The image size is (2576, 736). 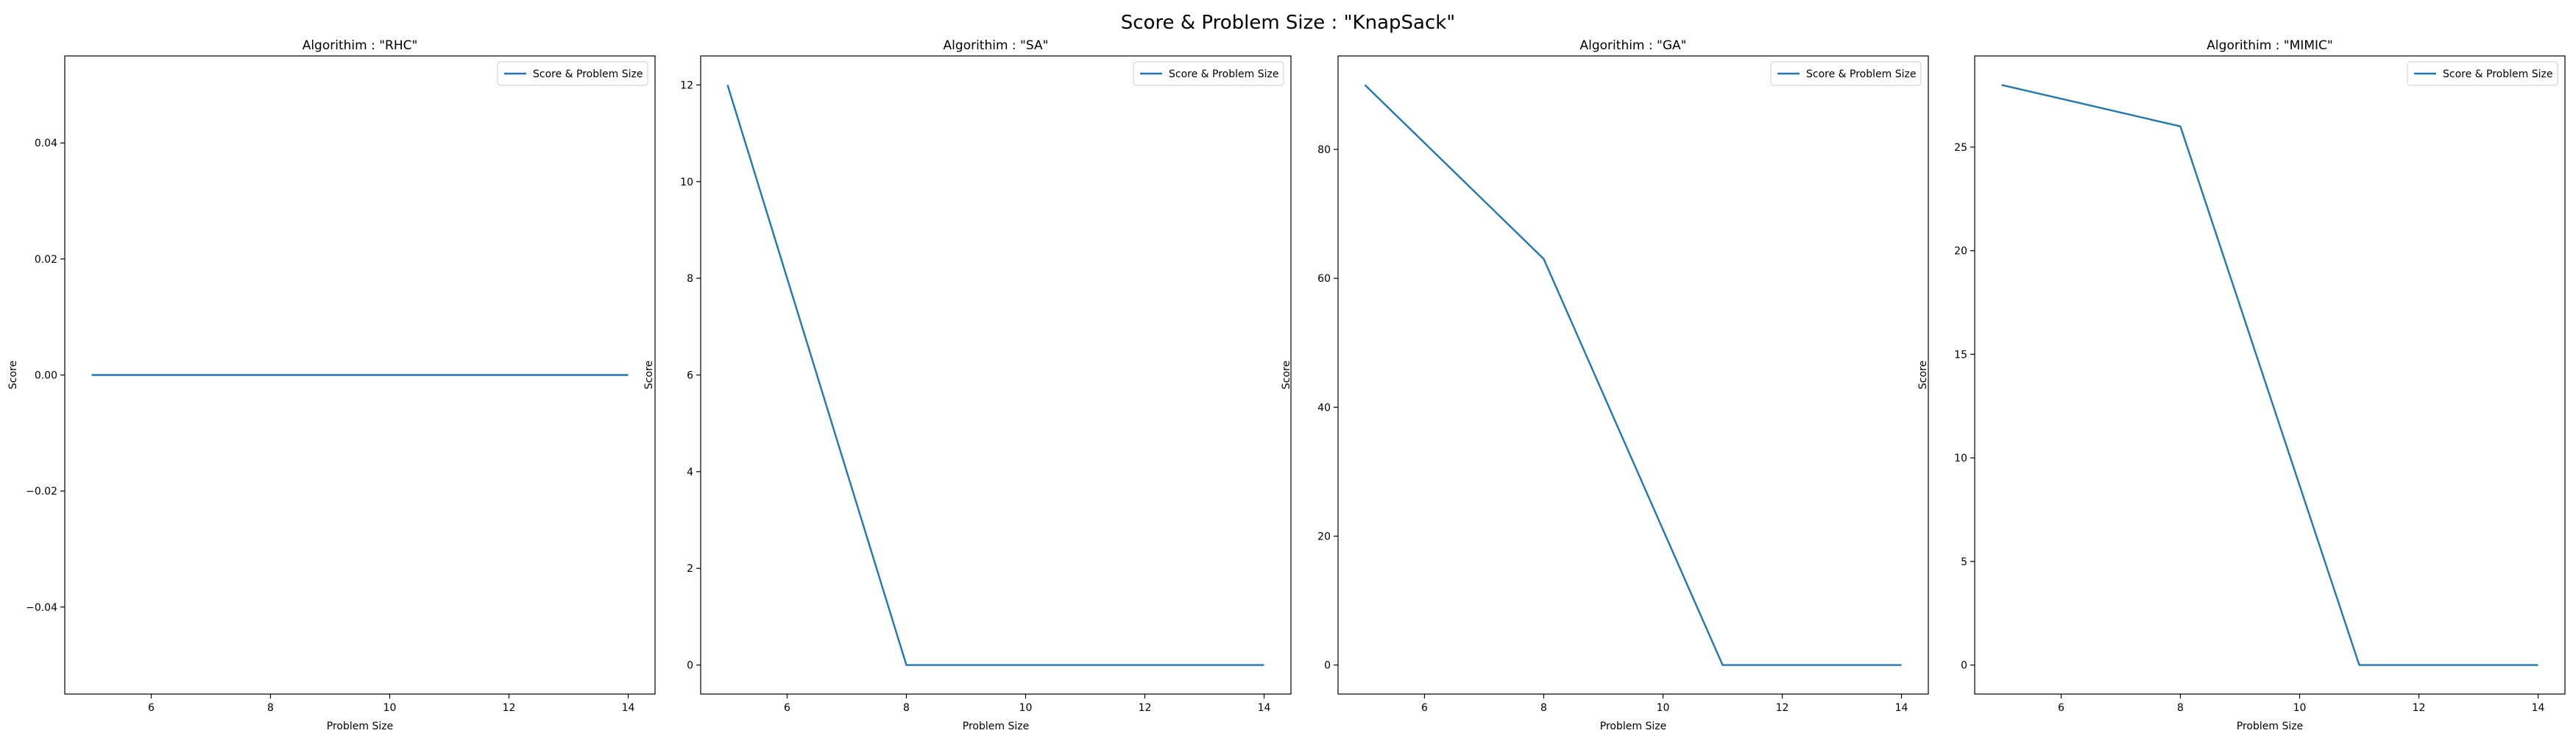 What do you see at coordinates (46, 260) in the screenshot?
I see `y-tick-label: 0.02` at bounding box center [46, 260].